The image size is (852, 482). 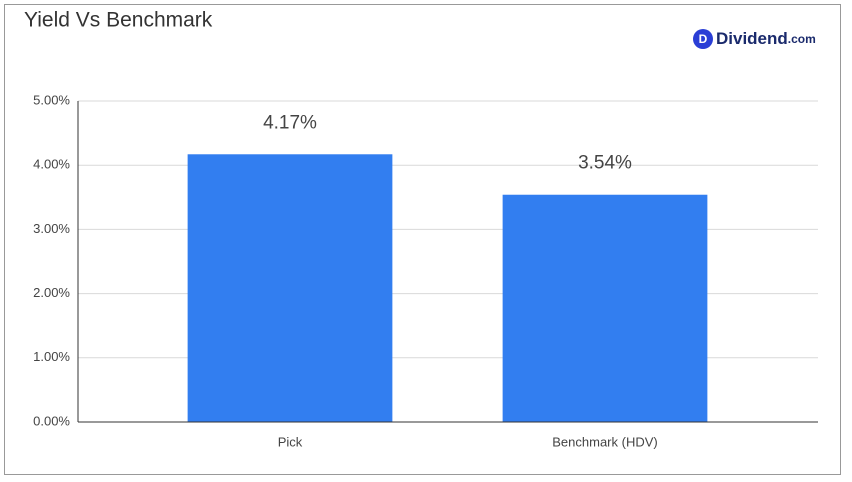 What do you see at coordinates (51, 99) in the screenshot?
I see `y-tick-label: 5.00%` at bounding box center [51, 99].